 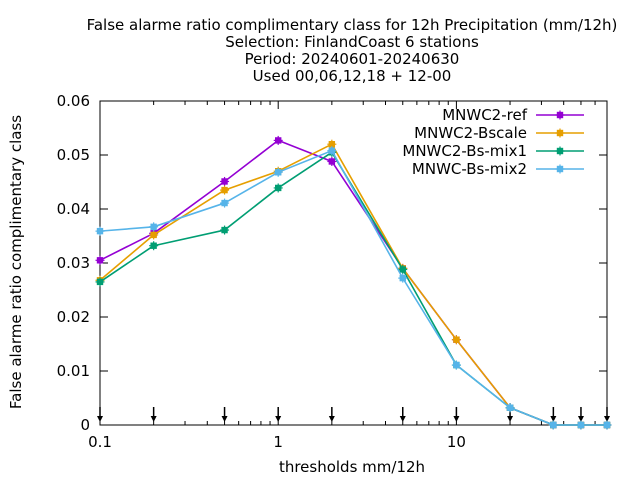 I want to click on legend-item: MNWC2-Bs-mix1, so click(x=493, y=151).